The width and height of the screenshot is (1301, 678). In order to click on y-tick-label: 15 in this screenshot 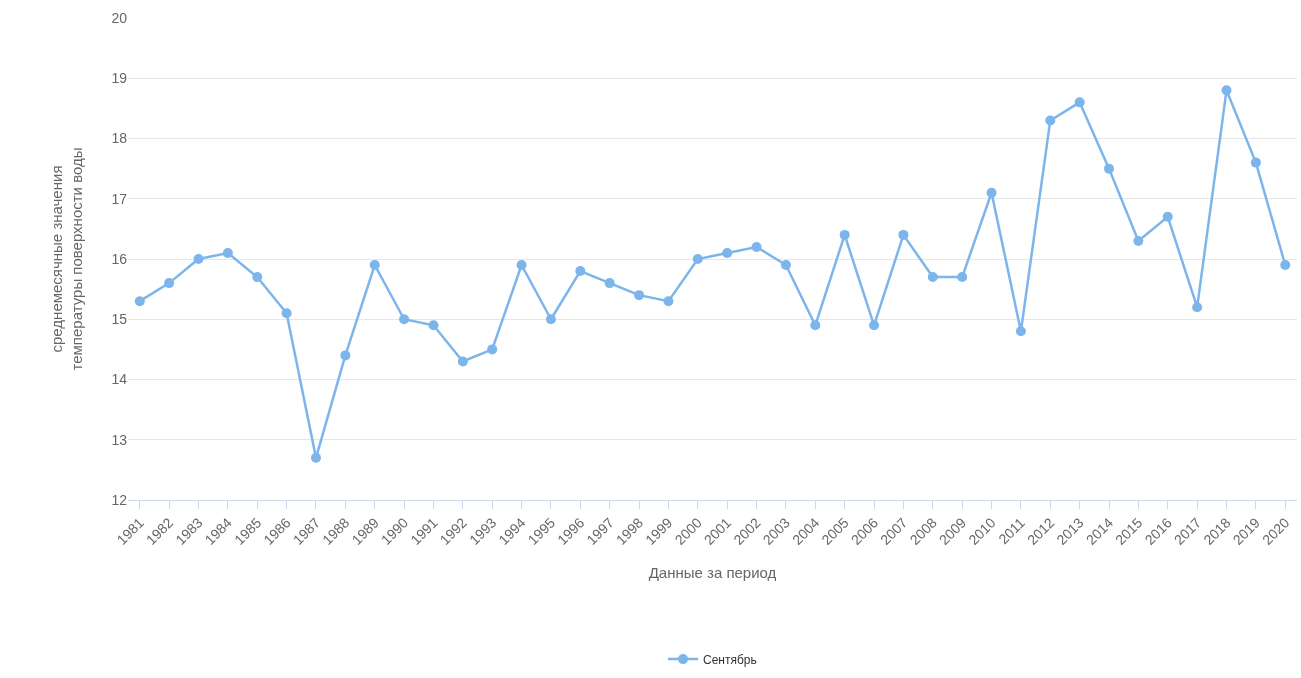, I will do `click(119, 319)`.